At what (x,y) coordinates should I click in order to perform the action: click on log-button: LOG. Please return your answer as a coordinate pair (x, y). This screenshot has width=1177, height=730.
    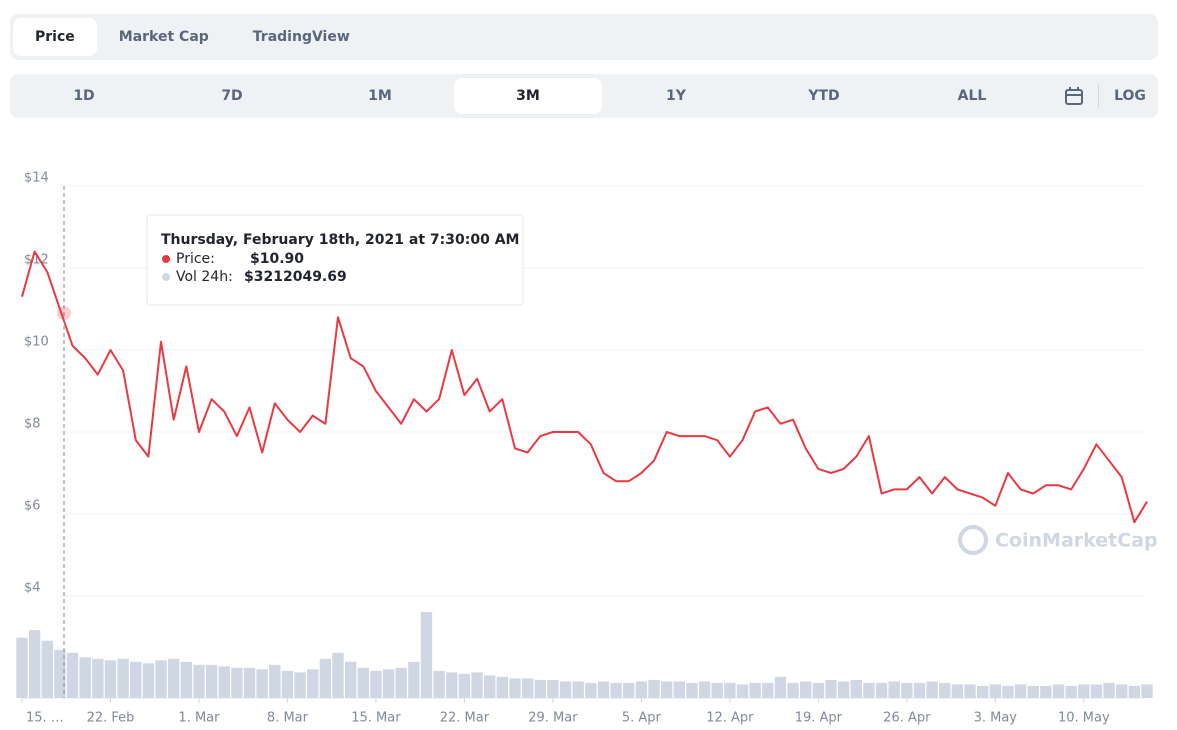
    Looking at the image, I should click on (1130, 96).